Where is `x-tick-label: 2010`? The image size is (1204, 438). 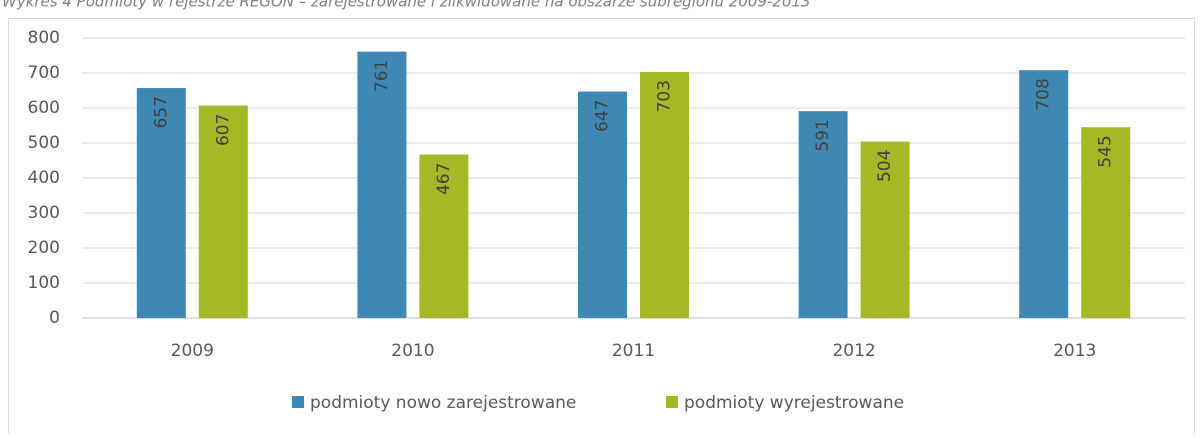
x-tick-label: 2010 is located at coordinates (412, 351).